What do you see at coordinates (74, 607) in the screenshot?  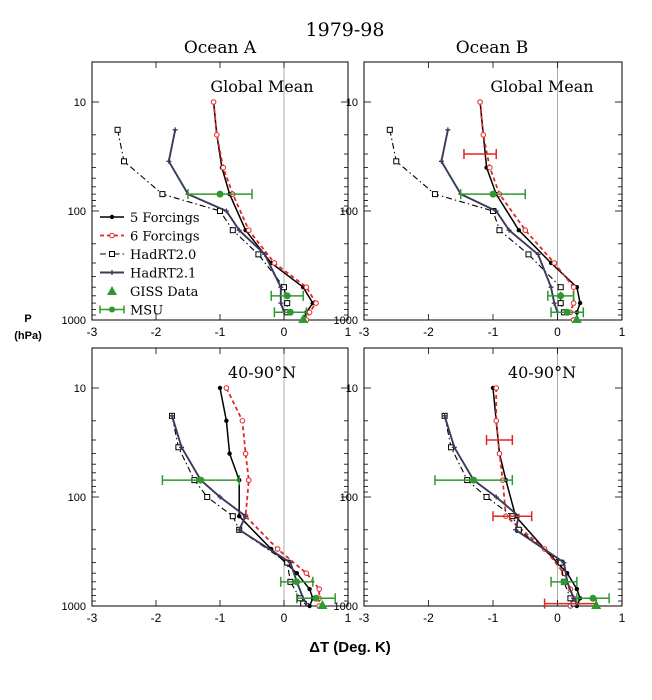 I see `y-tick-label: 1000` at bounding box center [74, 607].